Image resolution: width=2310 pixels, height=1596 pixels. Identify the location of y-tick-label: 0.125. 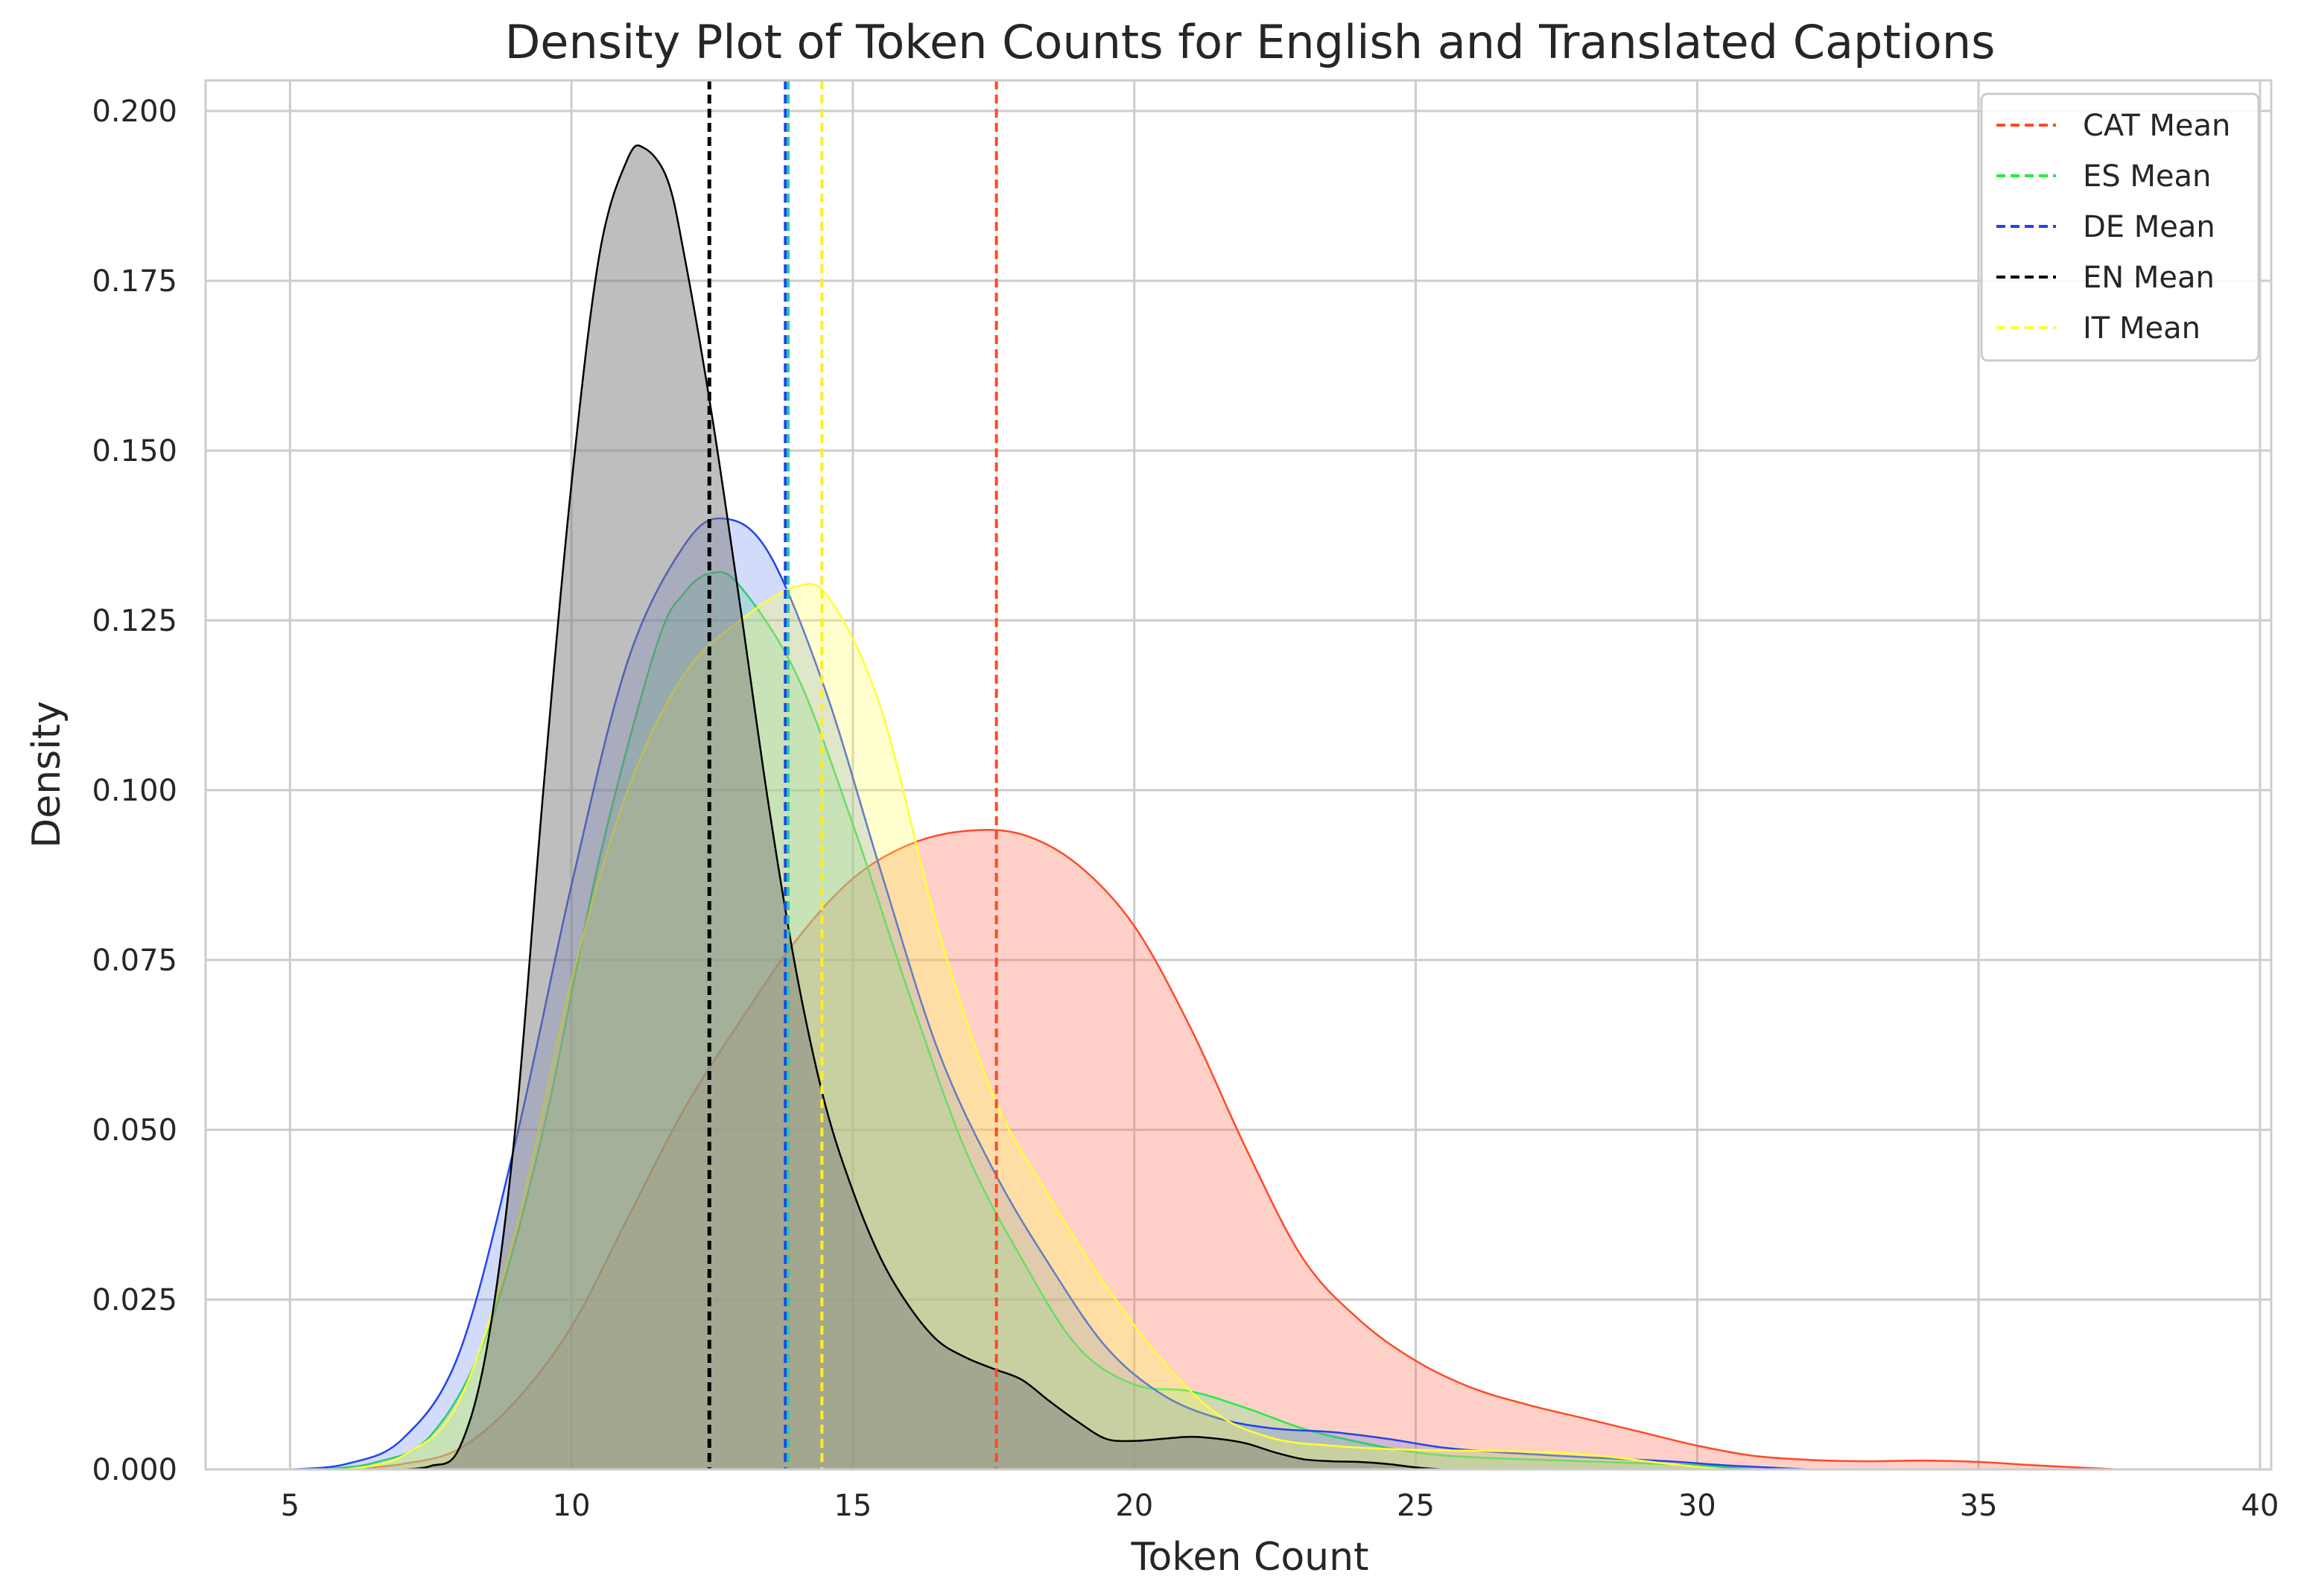
(134, 621).